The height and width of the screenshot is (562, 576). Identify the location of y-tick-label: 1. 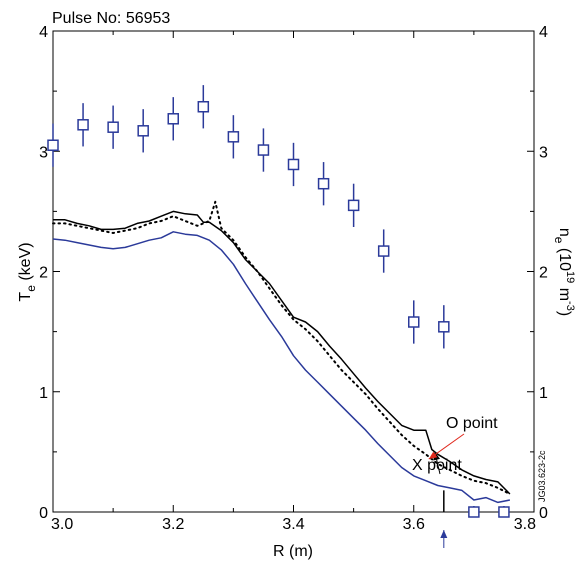
(43, 393).